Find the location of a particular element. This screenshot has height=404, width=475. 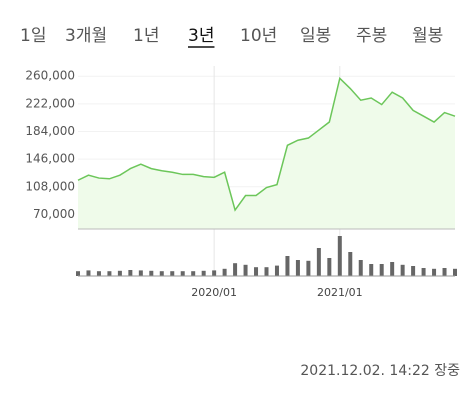

y-tick-label: 260,000 is located at coordinates (50, 76).